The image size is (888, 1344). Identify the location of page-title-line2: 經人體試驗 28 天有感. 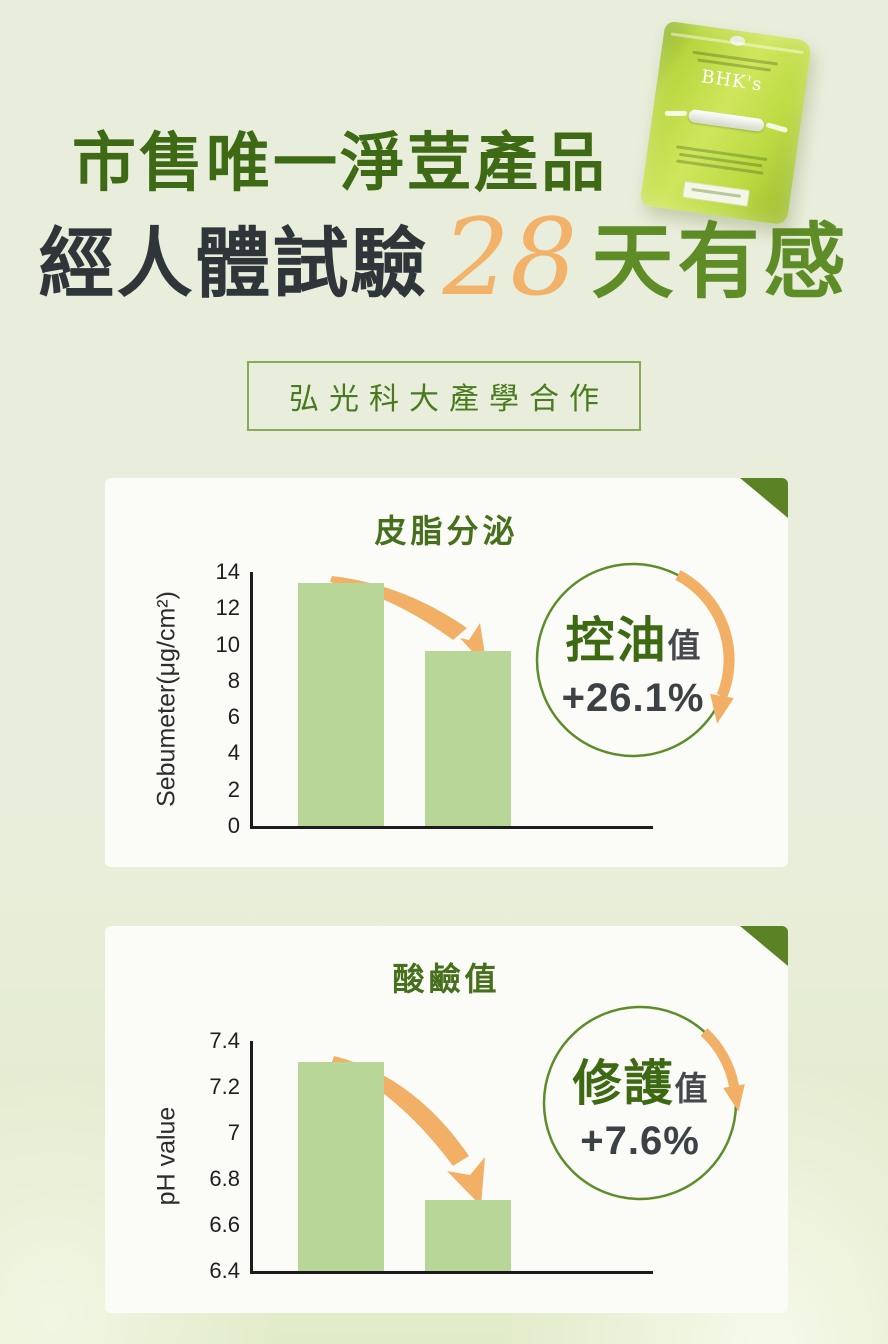
(444, 255).